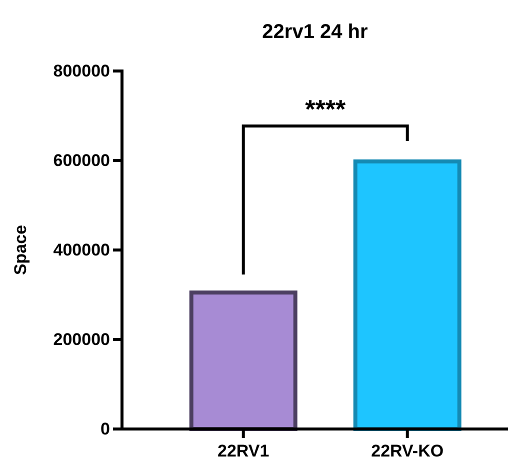 This screenshot has height=472, width=516. What do you see at coordinates (244, 450) in the screenshot?
I see `x-tick-label: 22RV1` at bounding box center [244, 450].